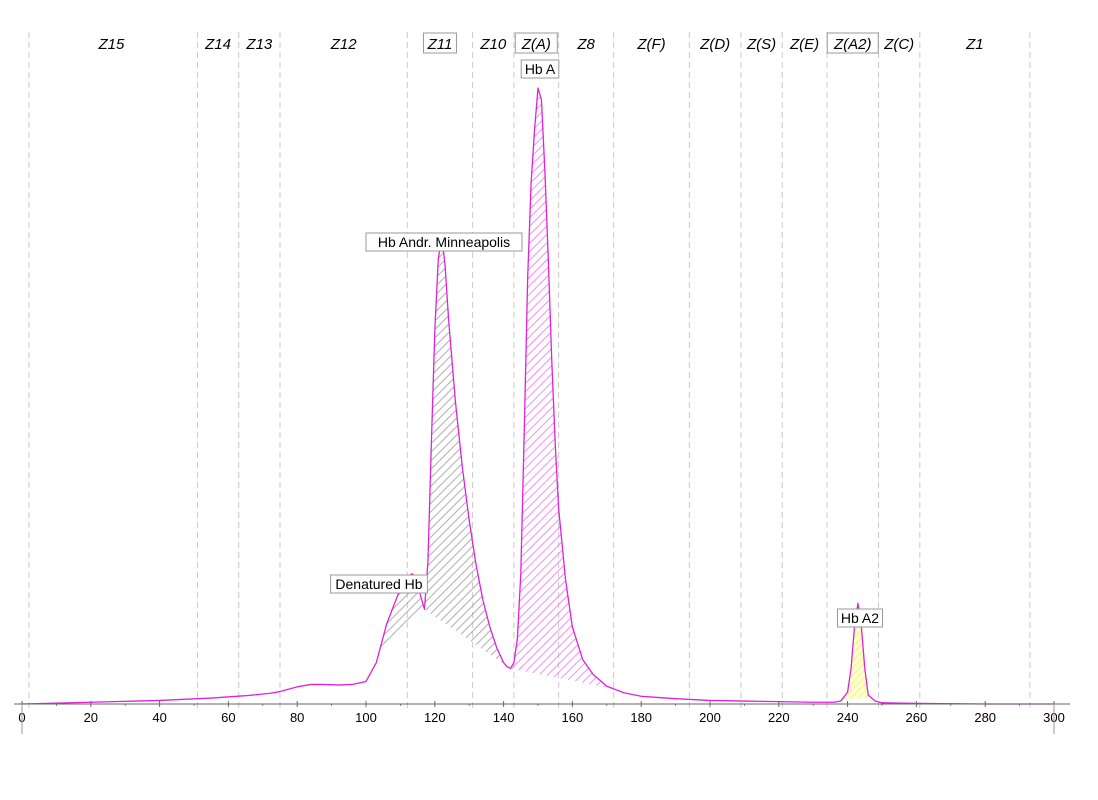  Describe the element at coordinates (159, 717) in the screenshot. I see `x-tick-label: 40` at that location.